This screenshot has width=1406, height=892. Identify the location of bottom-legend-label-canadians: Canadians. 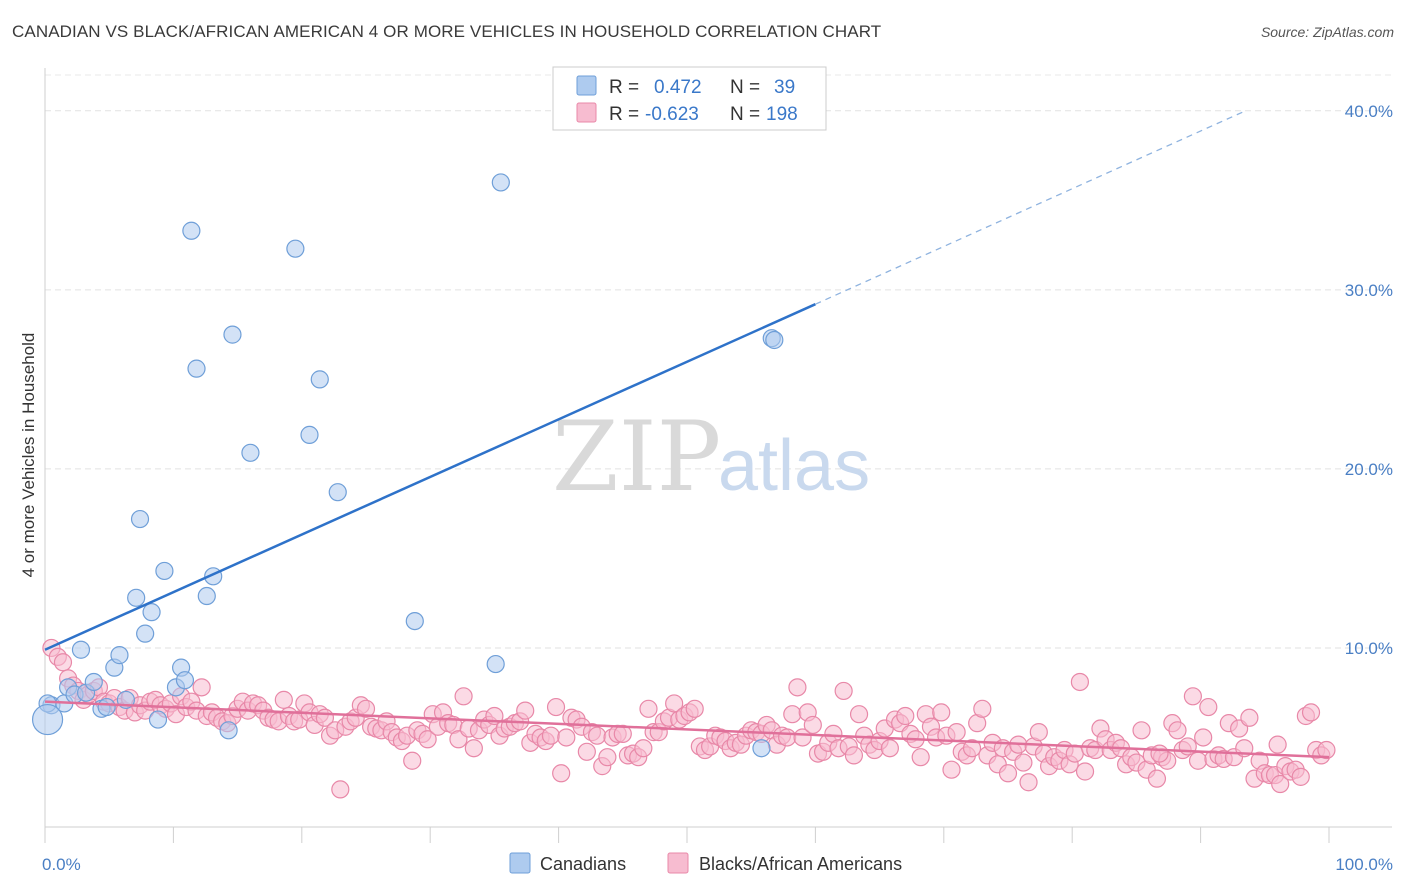
(583, 864).